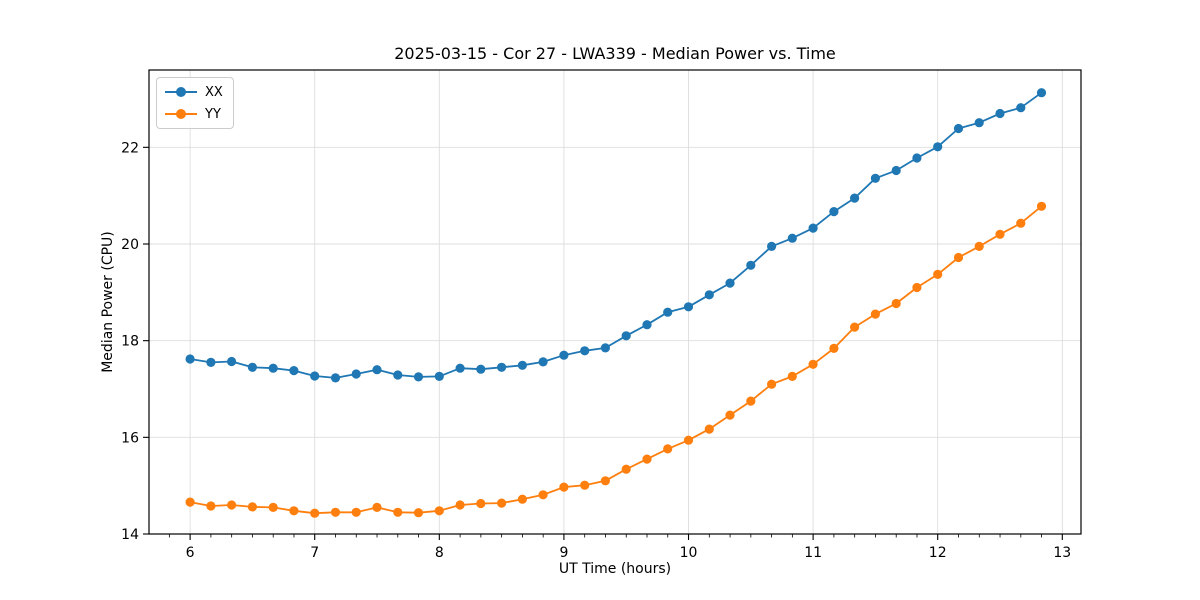 Image resolution: width=1200 pixels, height=600 pixels. I want to click on x-tick-label: 10, so click(689, 553).